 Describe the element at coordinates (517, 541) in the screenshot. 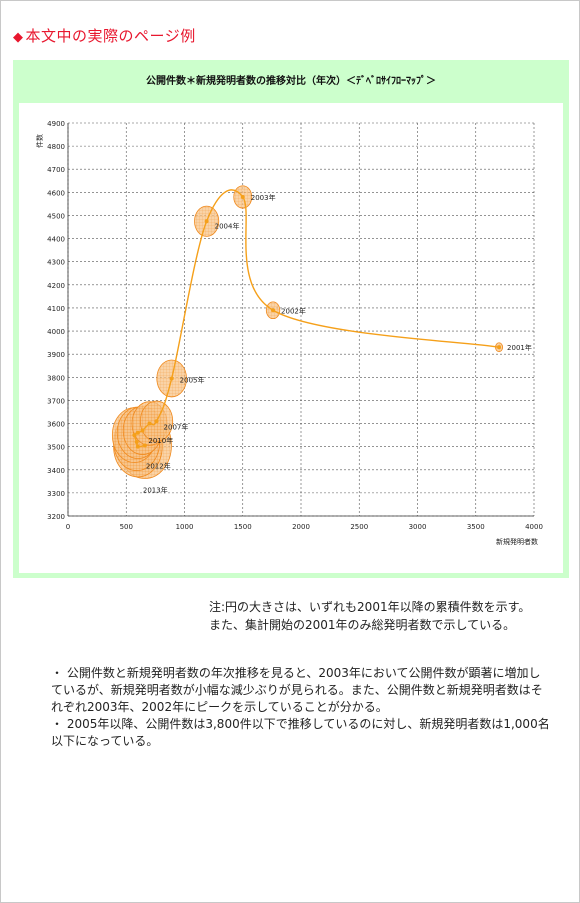

I see `x-axis-title: 新規発明者数` at that location.